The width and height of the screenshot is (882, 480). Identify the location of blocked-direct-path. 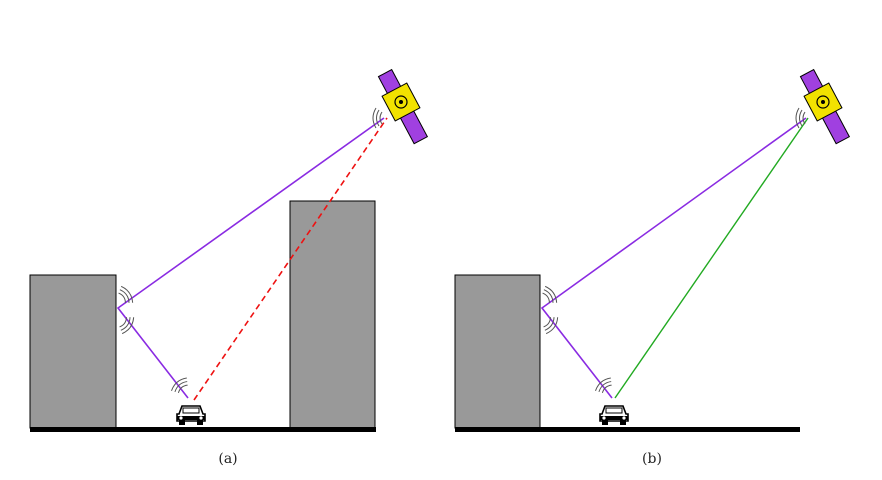
(290, 259).